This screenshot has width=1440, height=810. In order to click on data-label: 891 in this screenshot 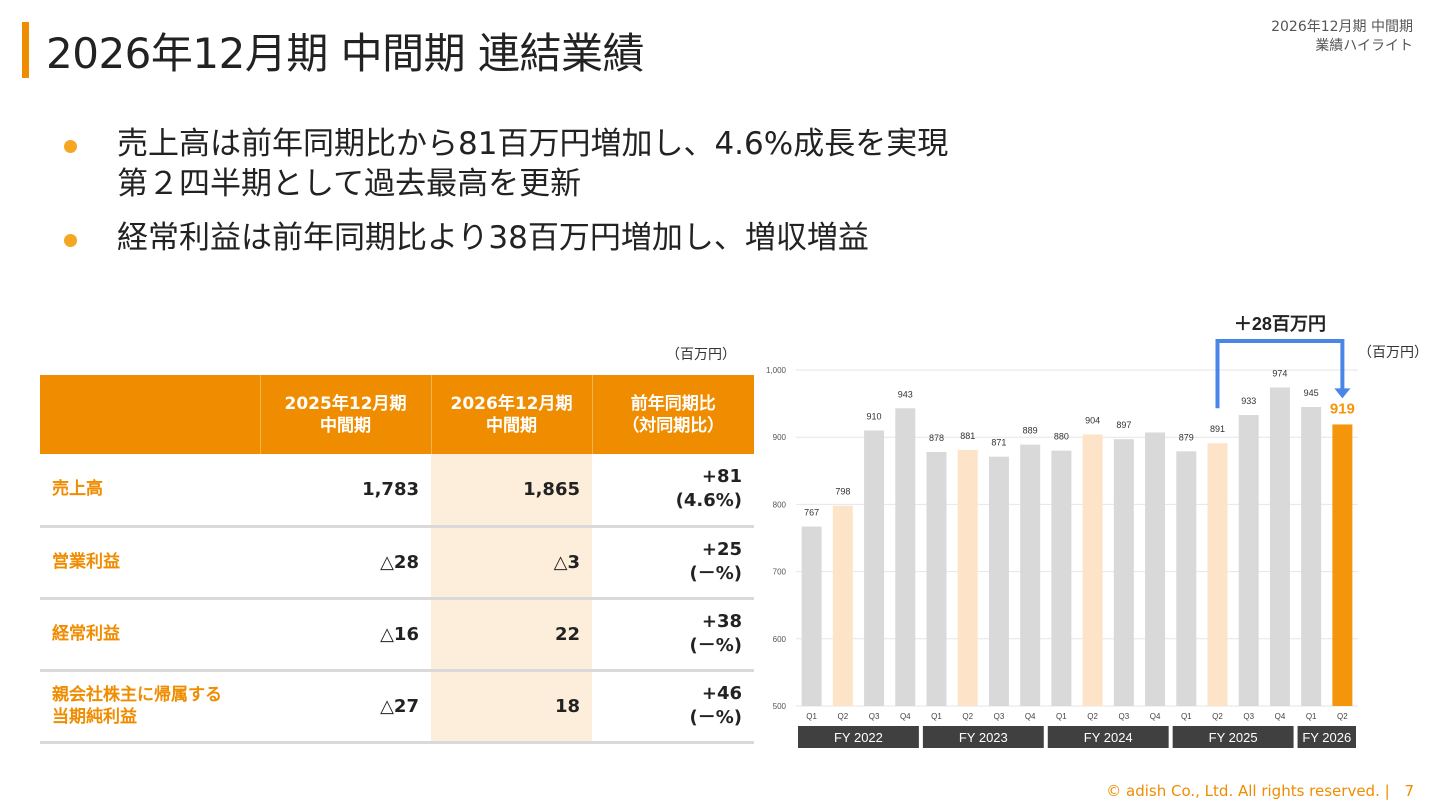, I will do `click(1217, 429)`.